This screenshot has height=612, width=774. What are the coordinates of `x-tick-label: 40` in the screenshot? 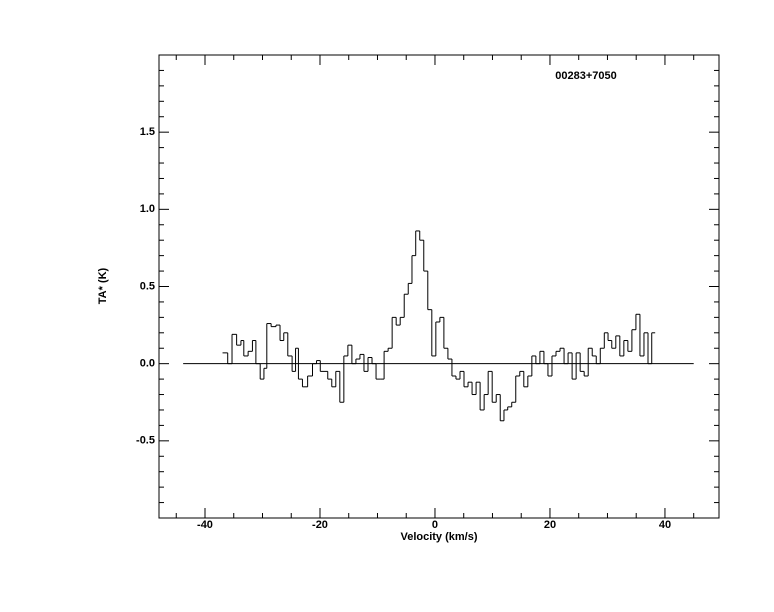 It's located at (665, 525).